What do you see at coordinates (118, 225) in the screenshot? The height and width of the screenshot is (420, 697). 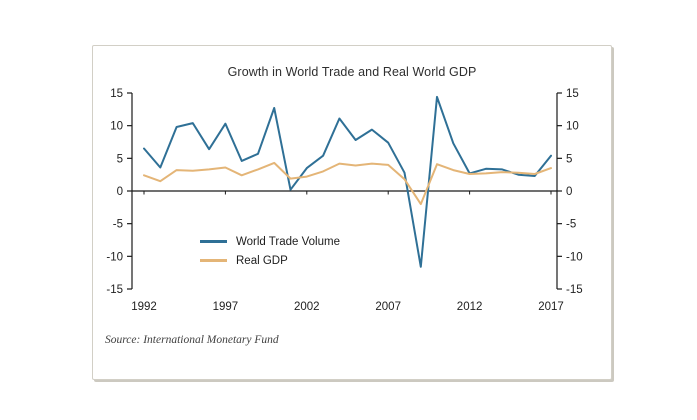 I see `y-tick-label-left: -5` at bounding box center [118, 225].